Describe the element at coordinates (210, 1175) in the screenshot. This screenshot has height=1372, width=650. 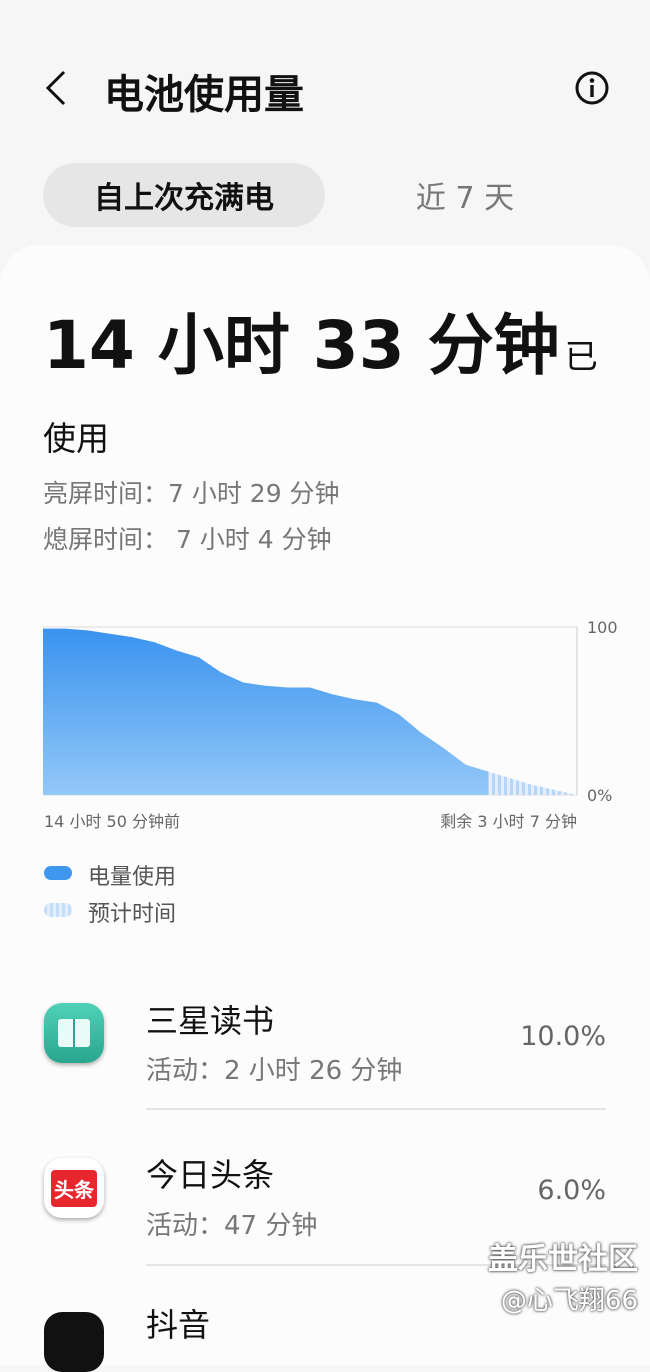
I see `app-name: 今日头条` at that location.